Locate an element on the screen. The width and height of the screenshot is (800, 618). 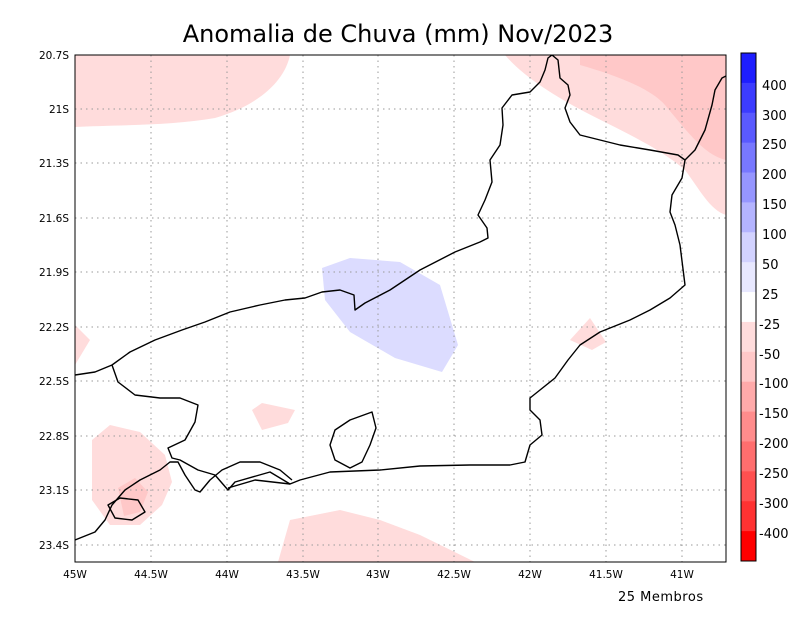
anomaly-region-south-offshore is located at coordinates (376, 536).